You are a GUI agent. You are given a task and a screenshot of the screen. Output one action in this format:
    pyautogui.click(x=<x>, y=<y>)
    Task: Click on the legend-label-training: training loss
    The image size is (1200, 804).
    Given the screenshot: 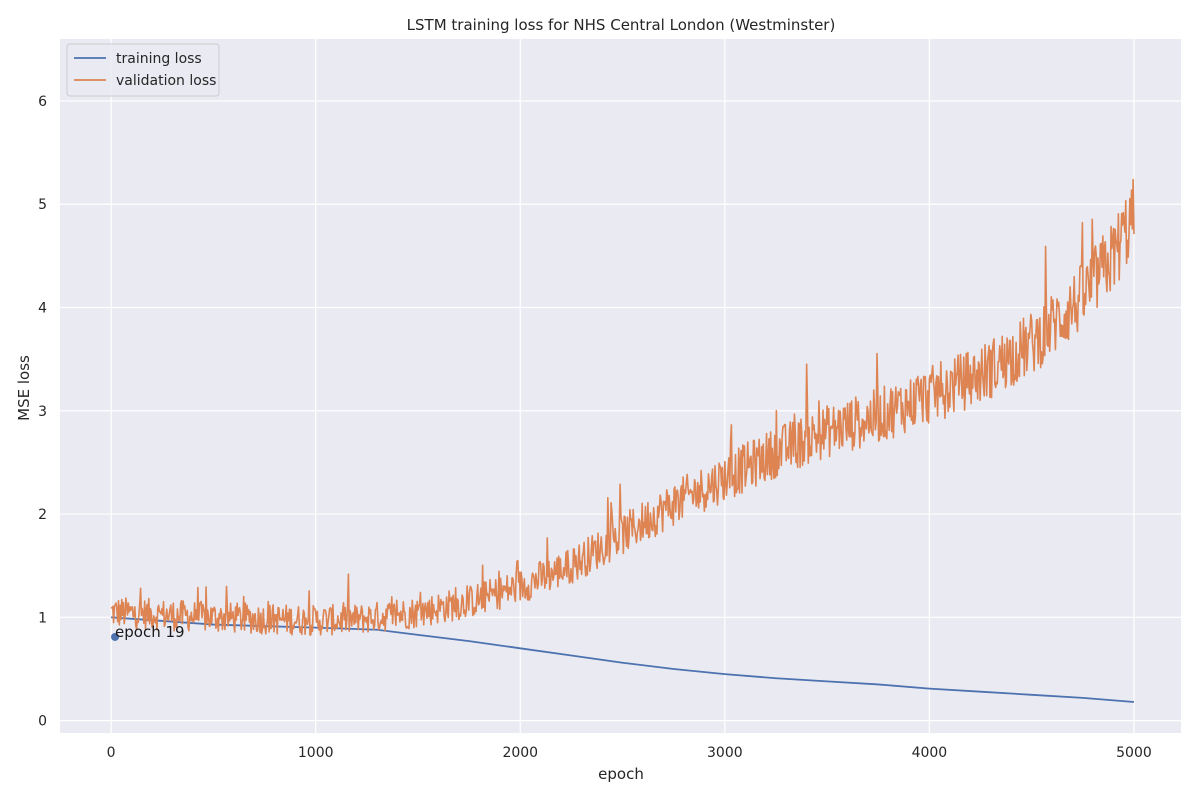 What is the action you would take?
    pyautogui.click(x=159, y=59)
    